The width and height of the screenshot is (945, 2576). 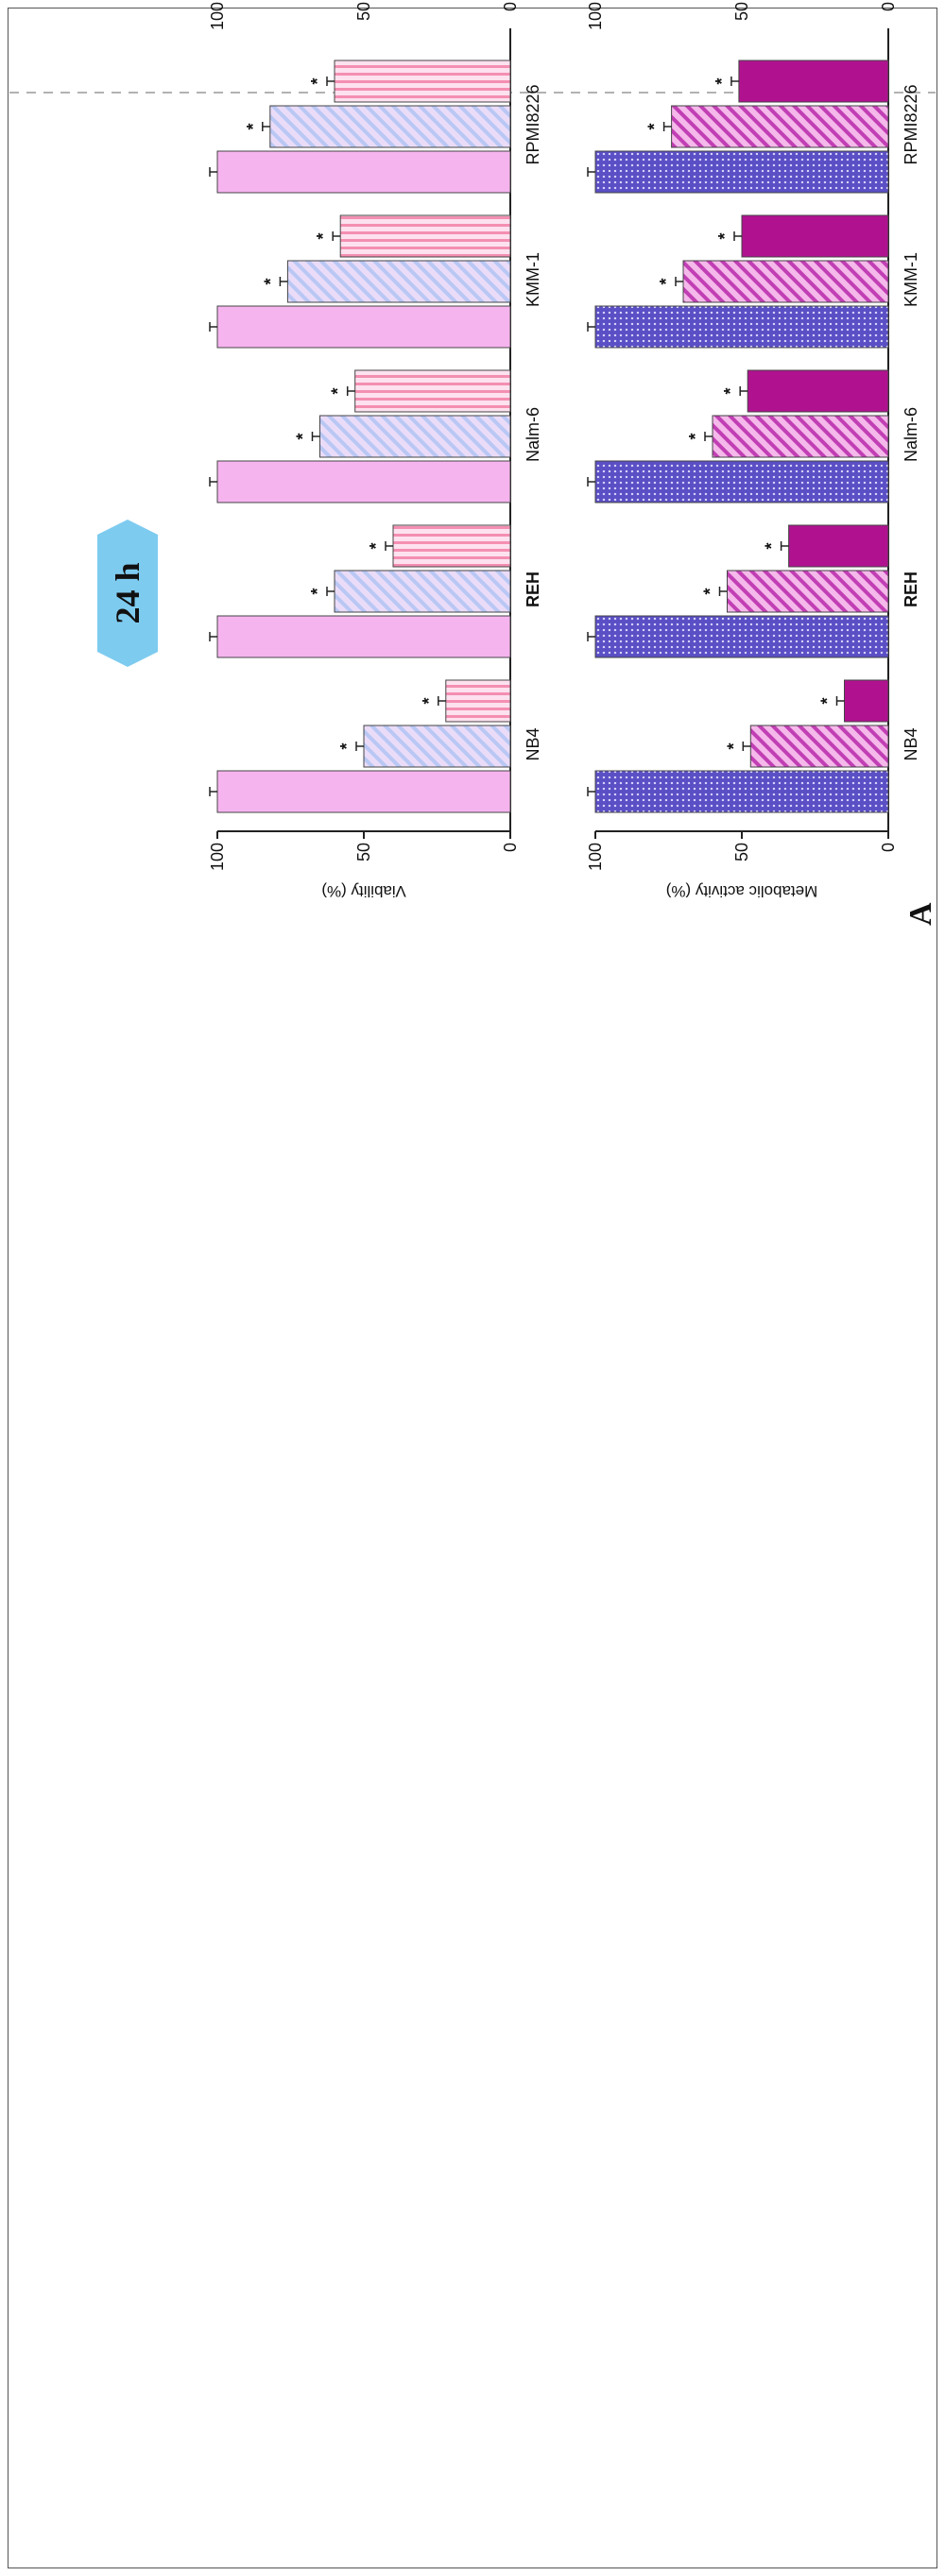 I want to click on panel-label-a: A, so click(x=920, y=914).